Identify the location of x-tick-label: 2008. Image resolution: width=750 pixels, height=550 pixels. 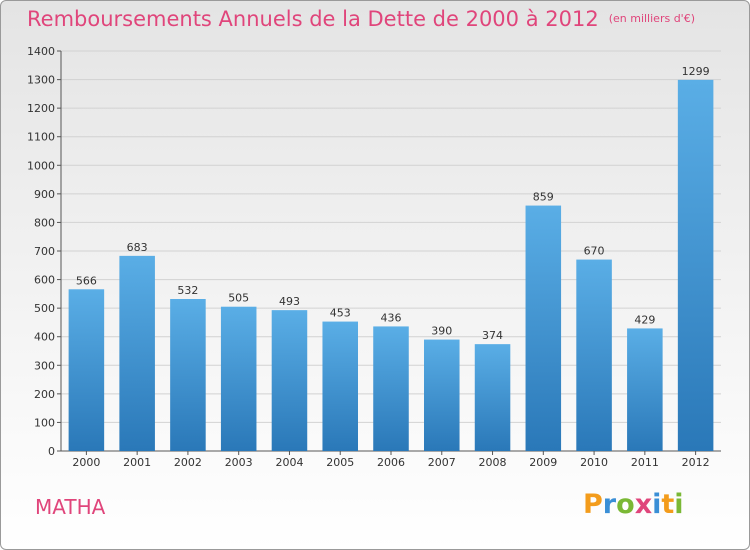
(493, 462).